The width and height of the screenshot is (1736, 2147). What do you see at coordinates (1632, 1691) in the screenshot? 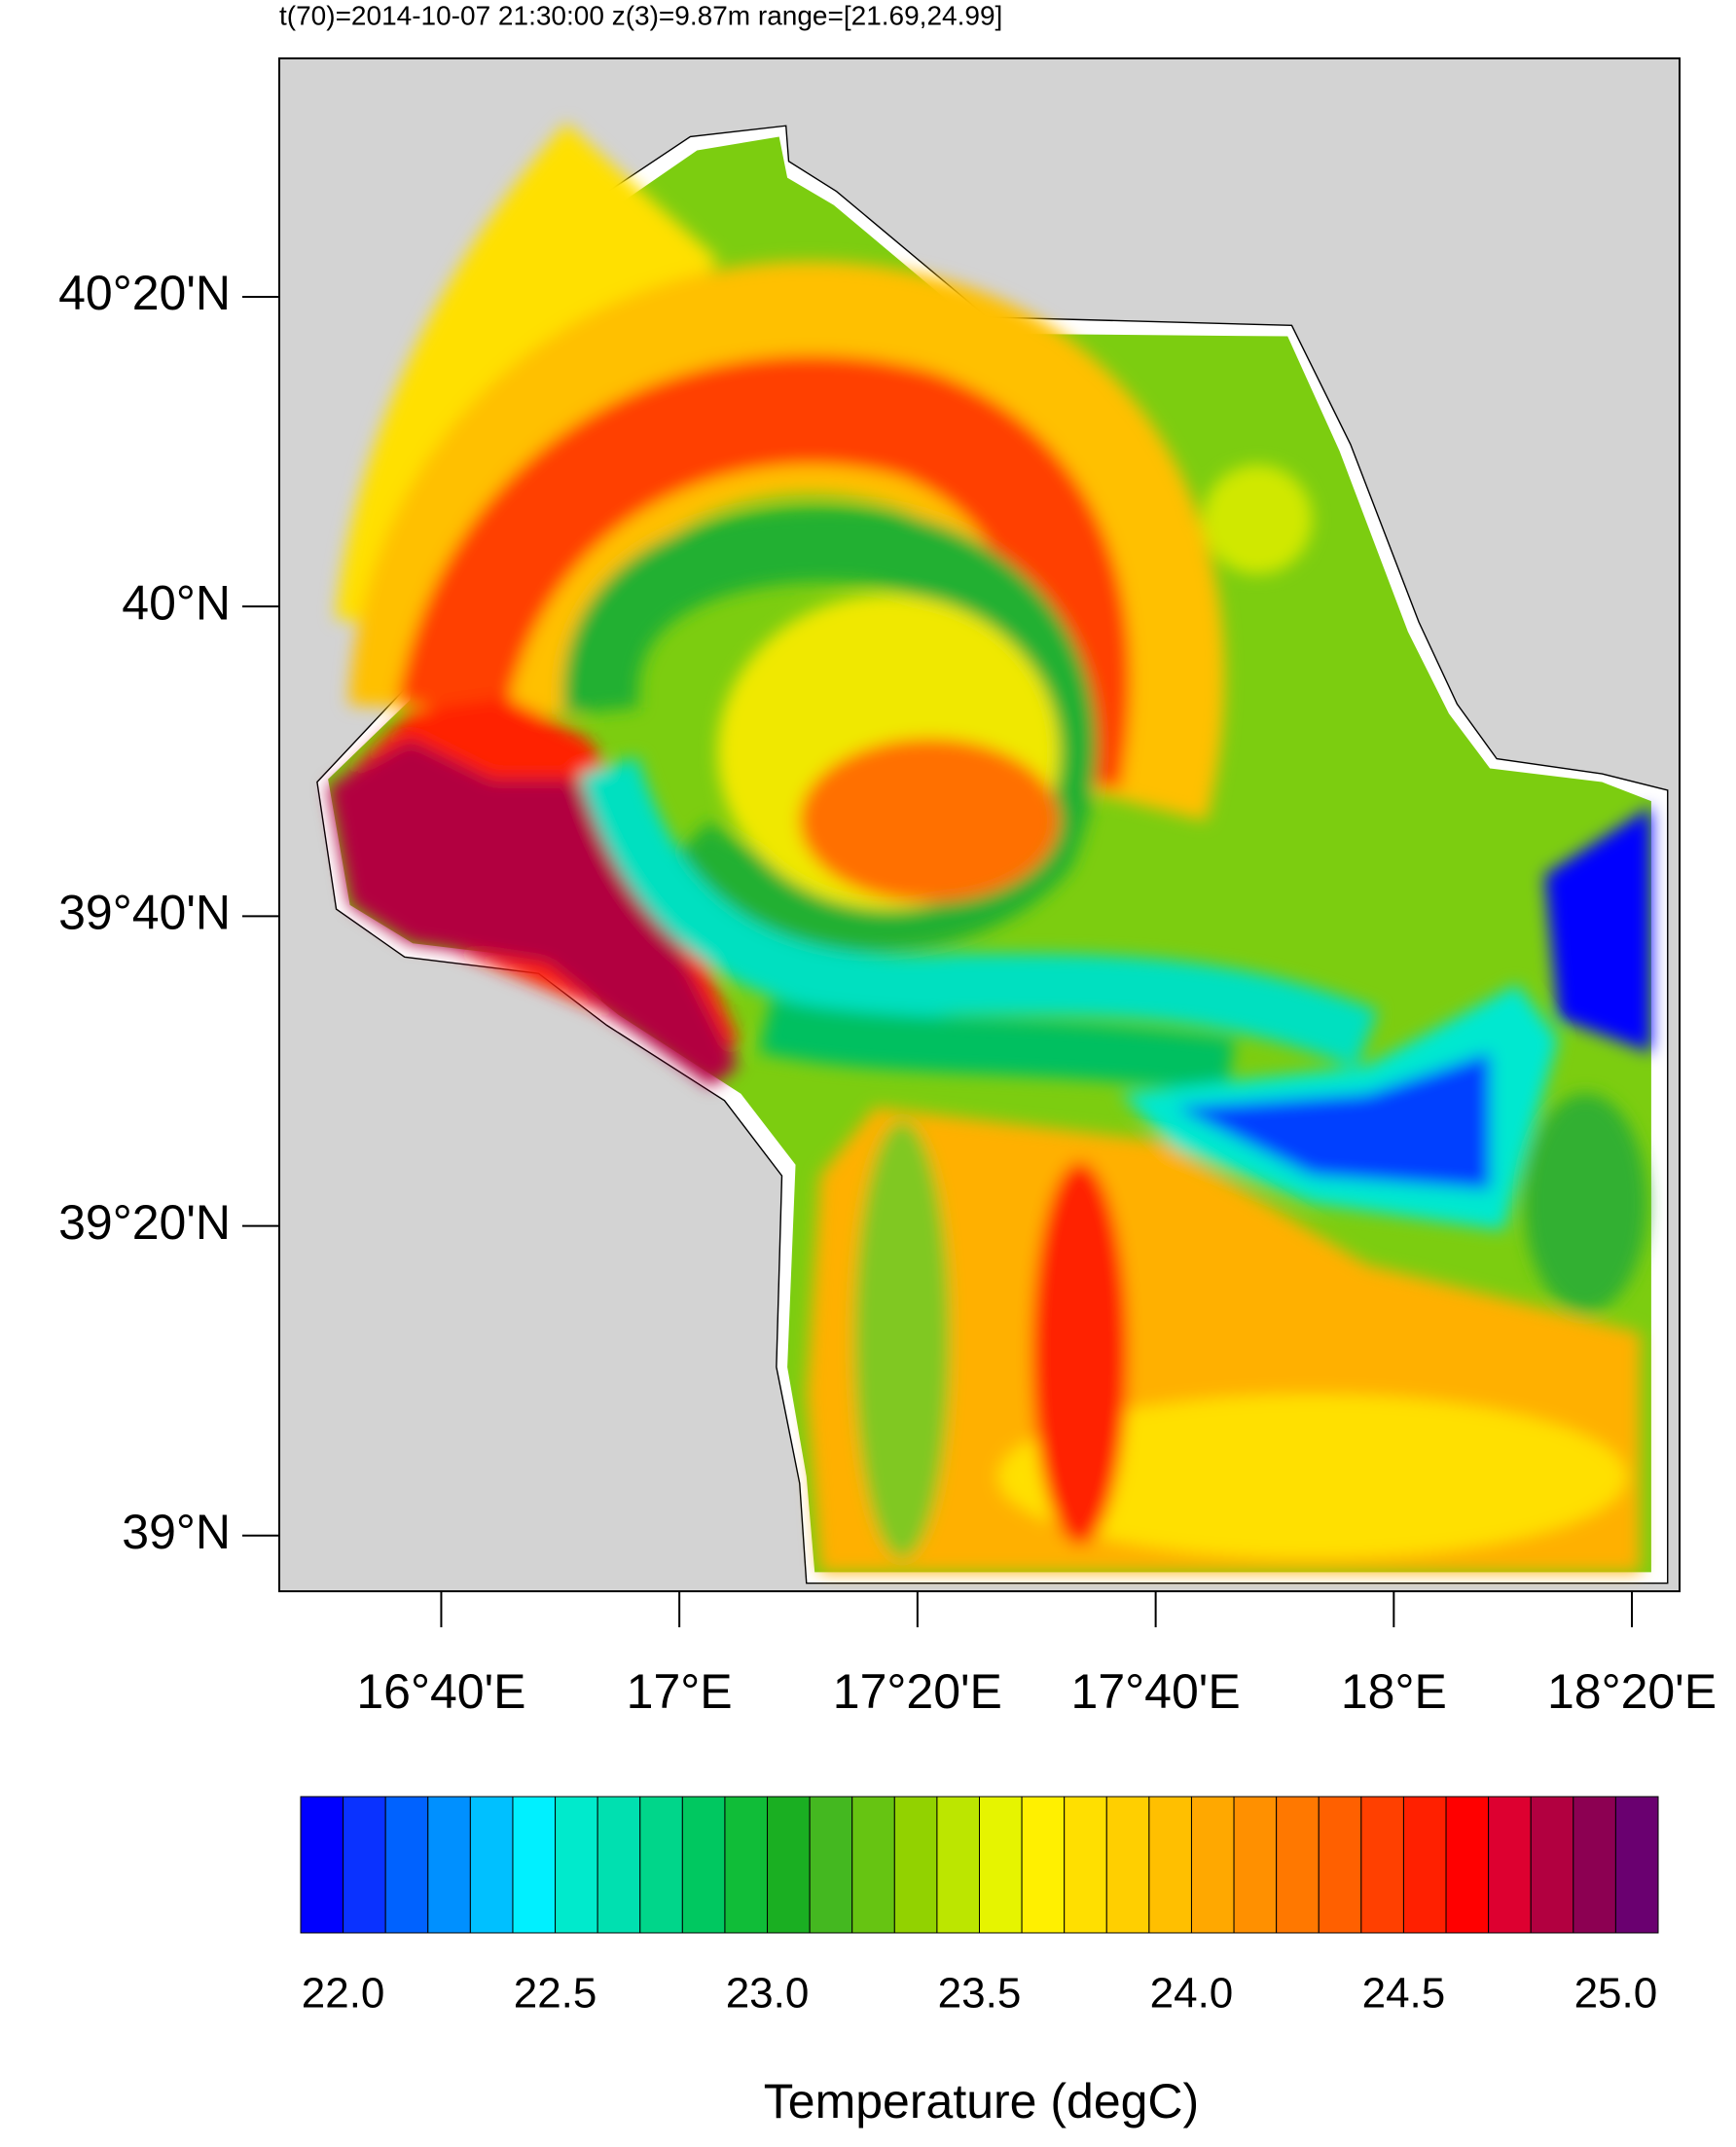
I see `x-tick-label: 18°20'E` at bounding box center [1632, 1691].